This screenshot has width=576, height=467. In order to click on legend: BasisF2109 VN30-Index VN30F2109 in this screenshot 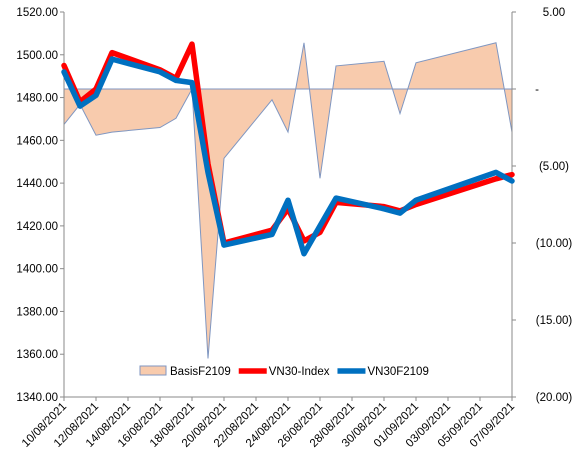, I will do `click(284, 371)`.